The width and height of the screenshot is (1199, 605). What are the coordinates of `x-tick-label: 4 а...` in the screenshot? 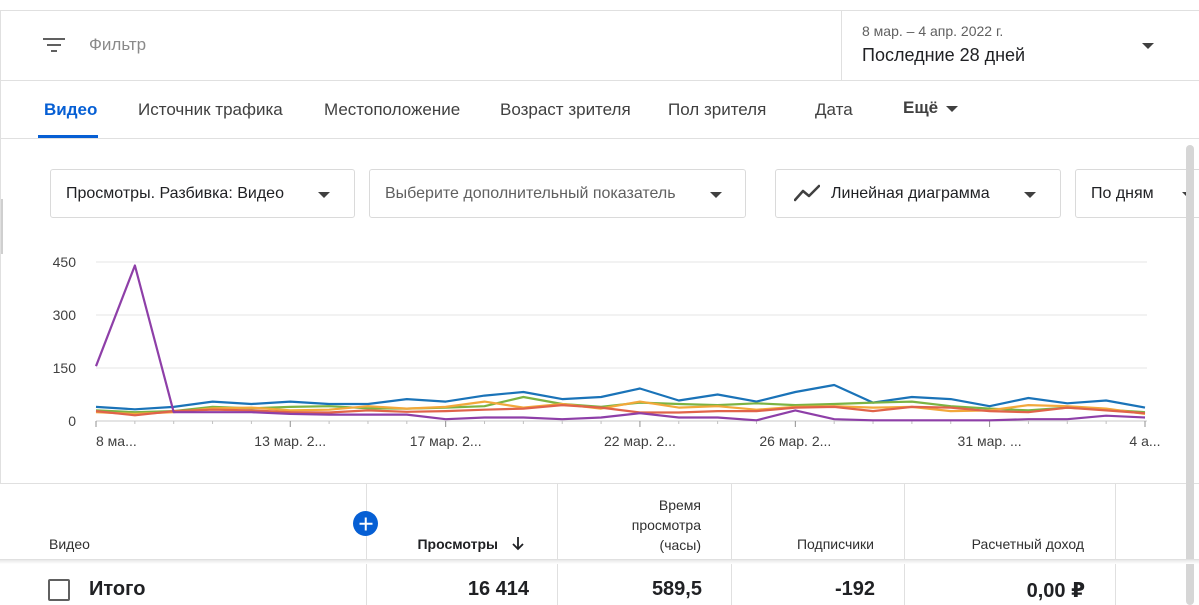 It's located at (1144, 441).